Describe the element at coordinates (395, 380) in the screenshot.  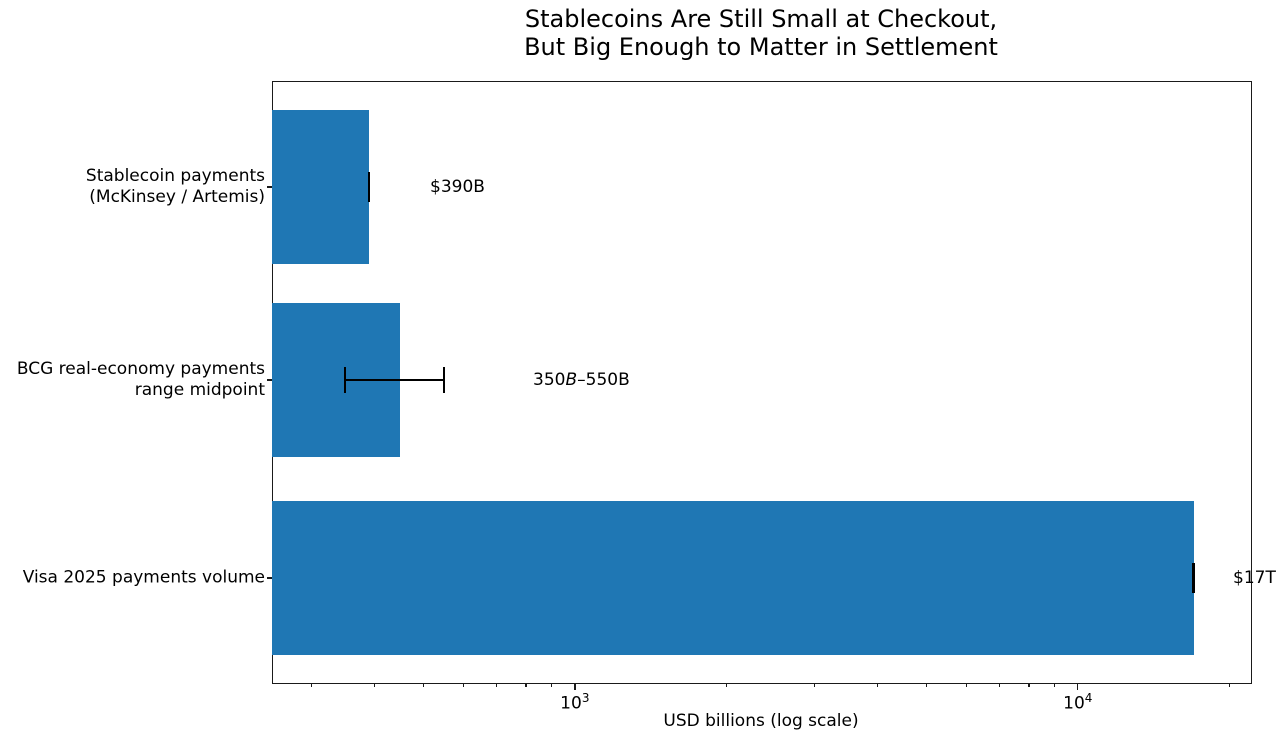
I see `error-bar` at that location.